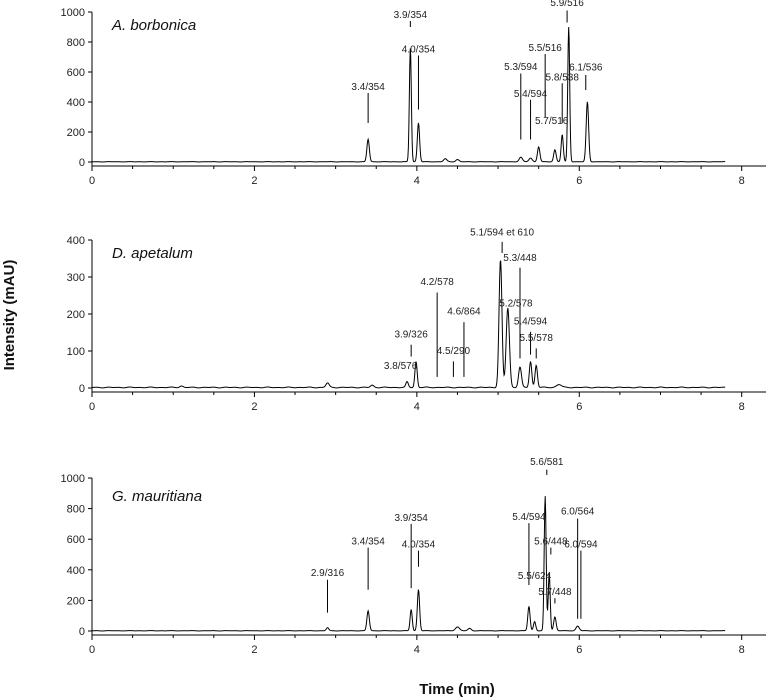 This screenshot has height=700, width=776. What do you see at coordinates (516, 304) in the screenshot?
I see `peak-label: 5.2/578` at bounding box center [516, 304].